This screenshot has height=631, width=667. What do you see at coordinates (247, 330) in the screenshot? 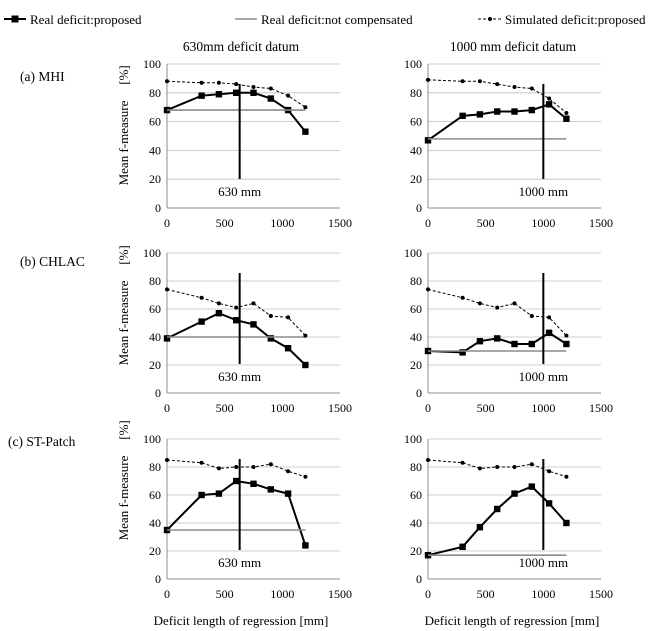
I see `chart-panel-2: 0204060801000 500 1000 1500630 mm` at bounding box center [247, 330].